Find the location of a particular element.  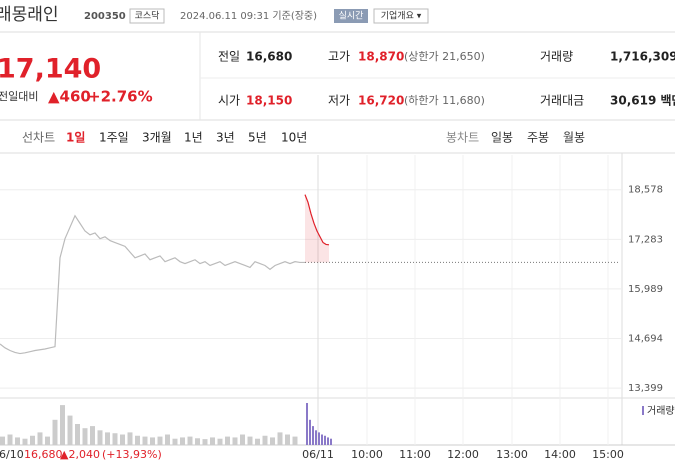

summary-note: (상한가 21,650) is located at coordinates (444, 56).